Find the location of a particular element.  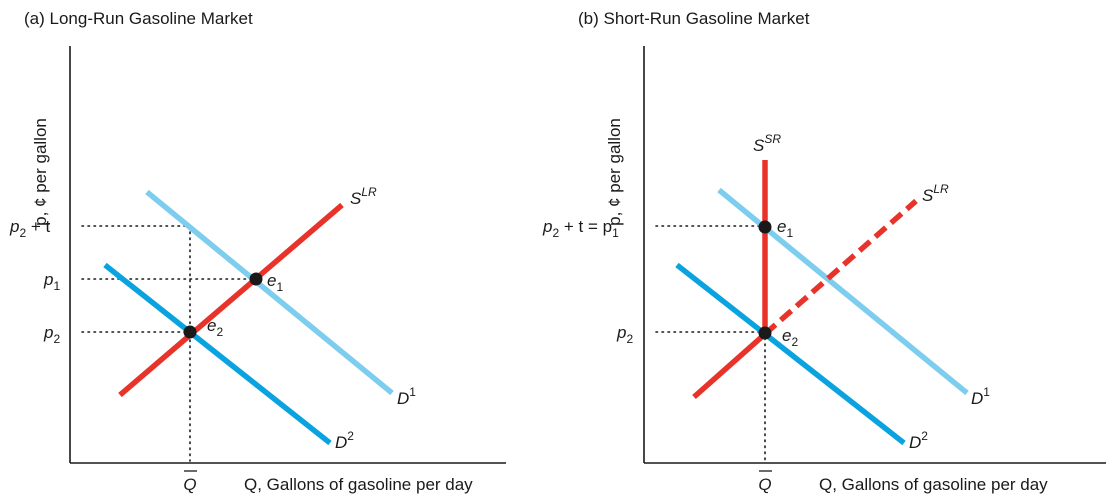

panel-a-x-axis-label: Q, Gallons of gasoline per day is located at coordinates (358, 484).